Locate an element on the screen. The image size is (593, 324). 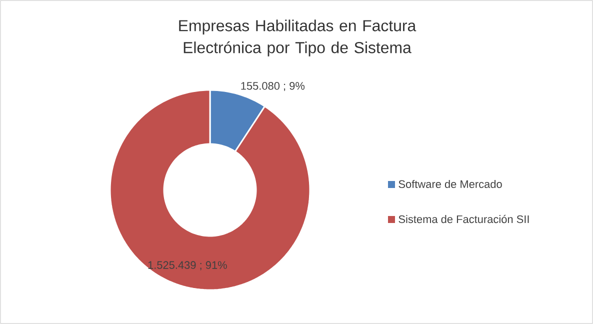
legend-label: Sistema de Facturación SII is located at coordinates (463, 219).